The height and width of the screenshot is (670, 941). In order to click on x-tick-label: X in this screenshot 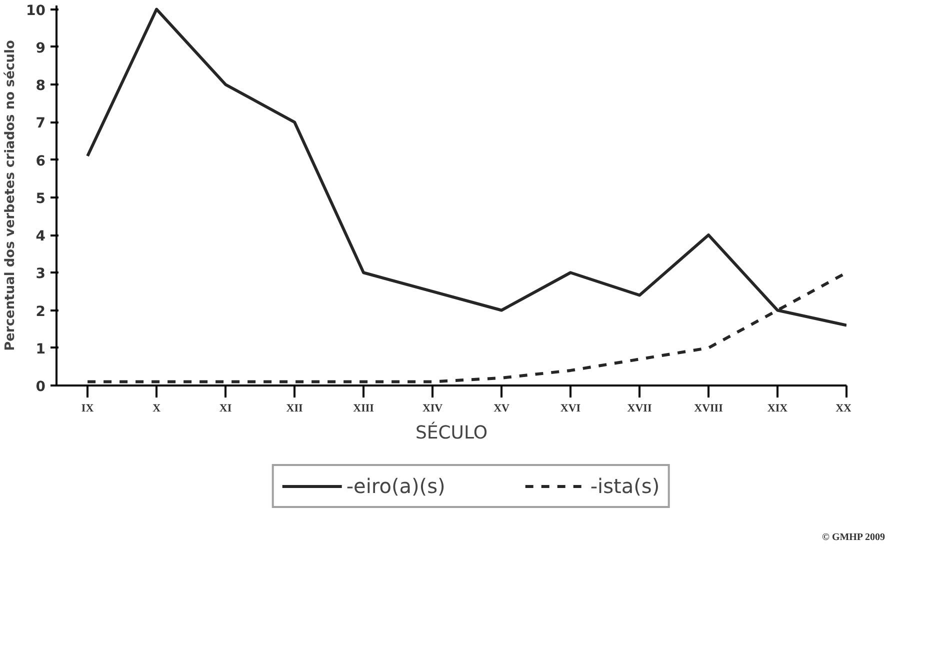, I will do `click(156, 408)`.